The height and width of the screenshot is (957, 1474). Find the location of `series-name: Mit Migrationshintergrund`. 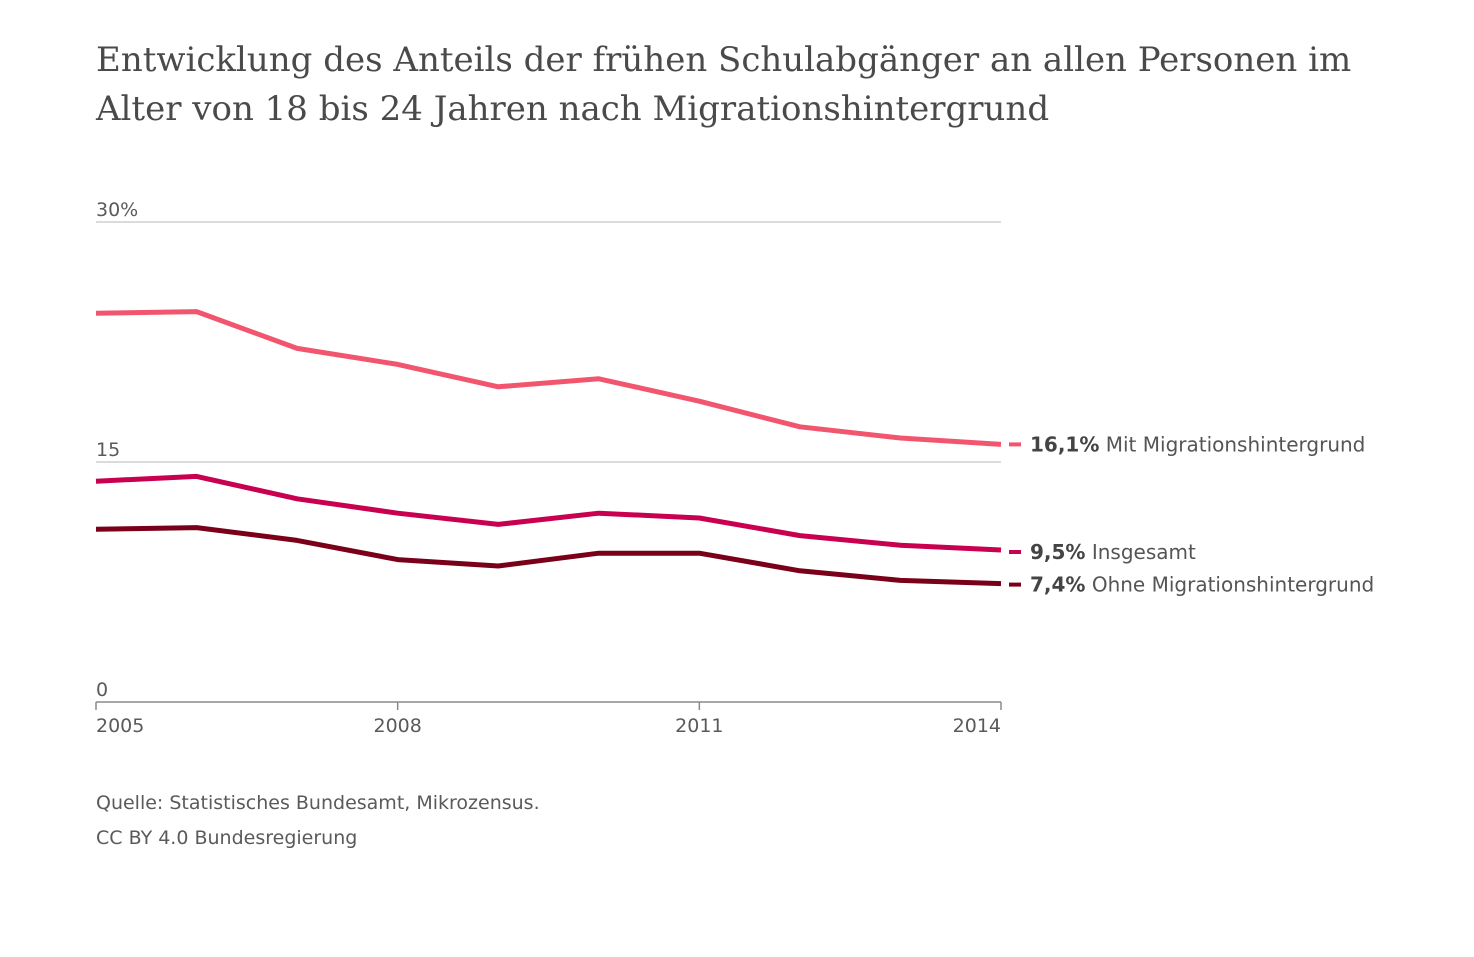

series-name: Mit Migrationshintergrund is located at coordinates (1232, 444).